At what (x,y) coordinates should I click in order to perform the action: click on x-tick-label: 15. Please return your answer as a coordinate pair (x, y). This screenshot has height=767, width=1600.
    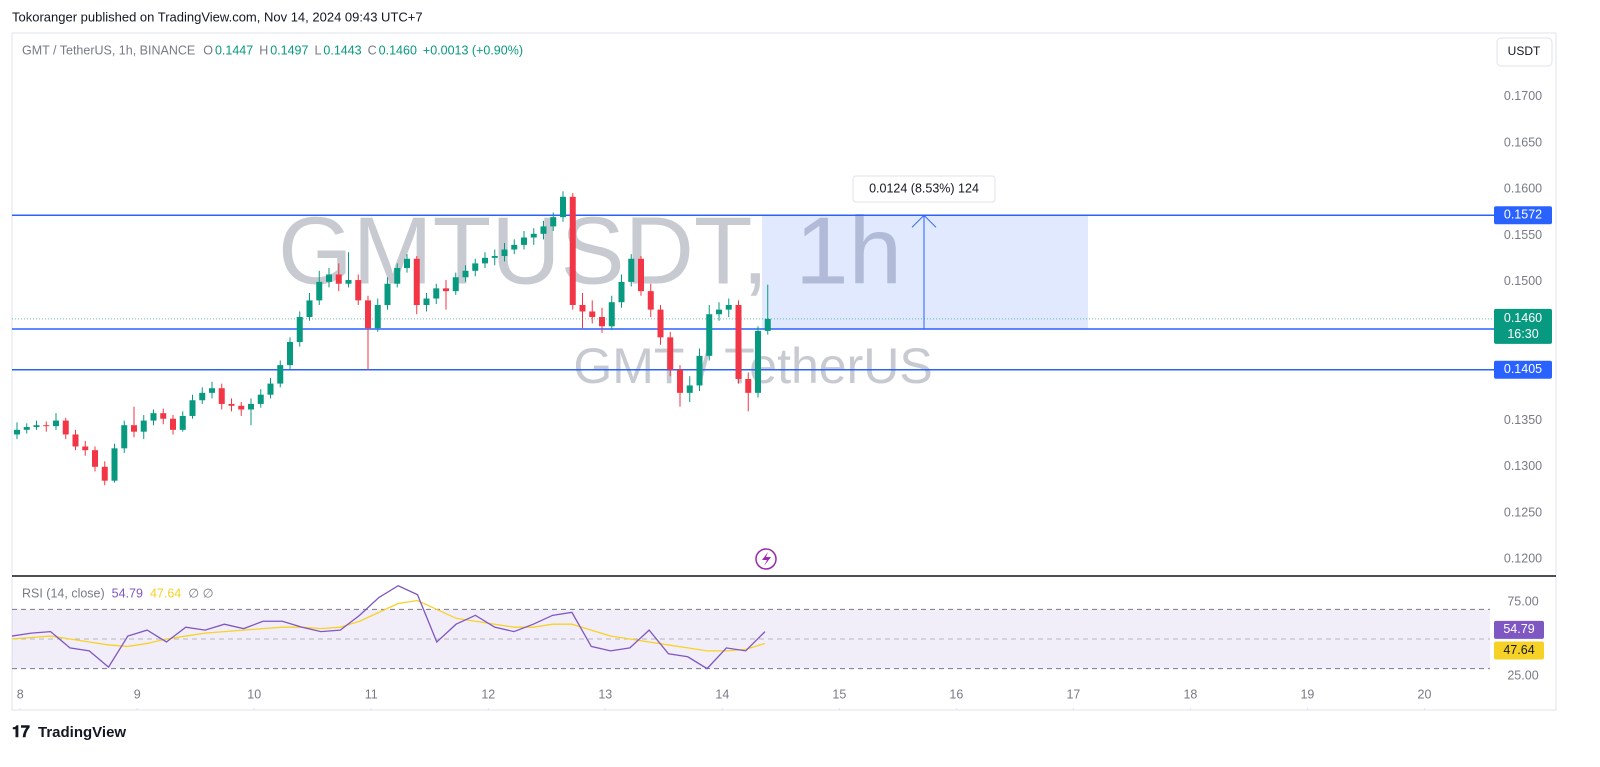
    Looking at the image, I should click on (839, 694).